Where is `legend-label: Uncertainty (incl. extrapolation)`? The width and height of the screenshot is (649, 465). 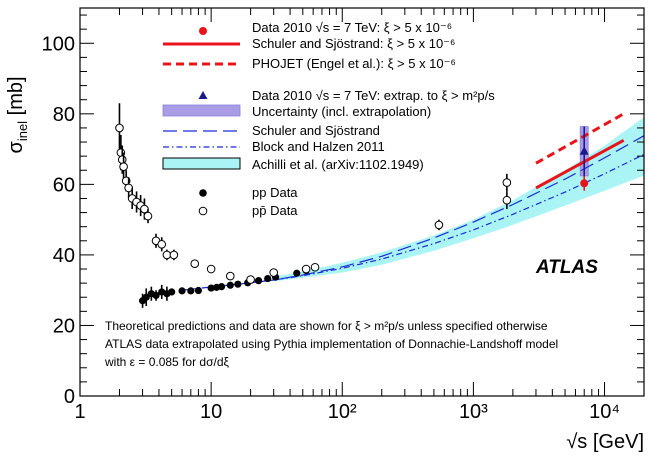 legend-label: Uncertainty (incl. extrapolation) is located at coordinates (341, 111).